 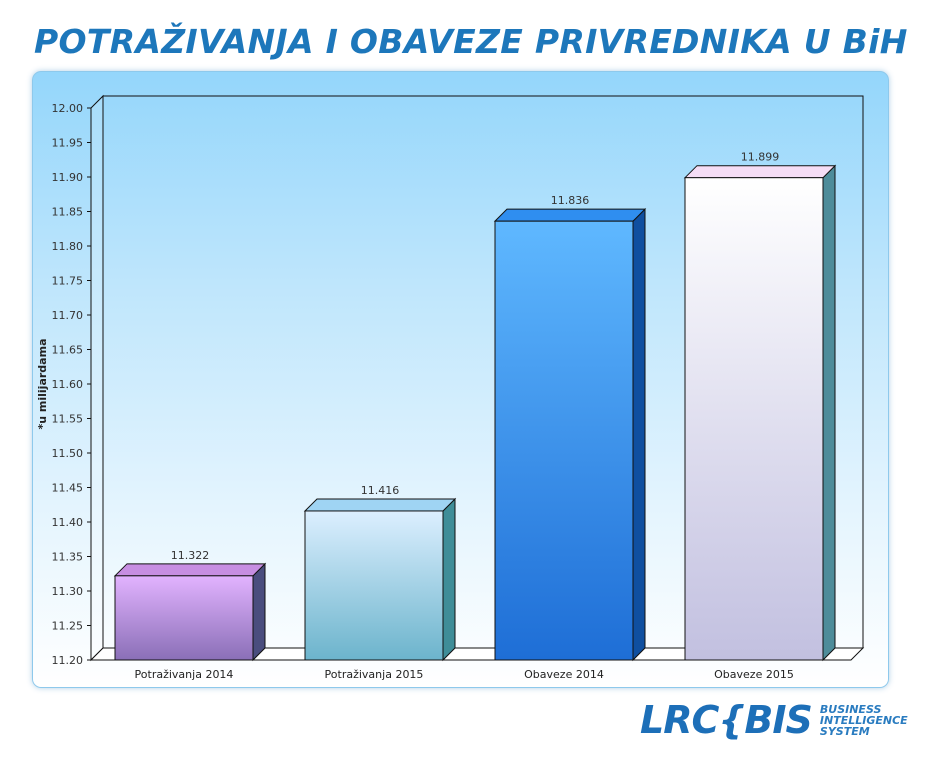 What do you see at coordinates (760, 157) in the screenshot?
I see `data-label: 11.899` at bounding box center [760, 157].